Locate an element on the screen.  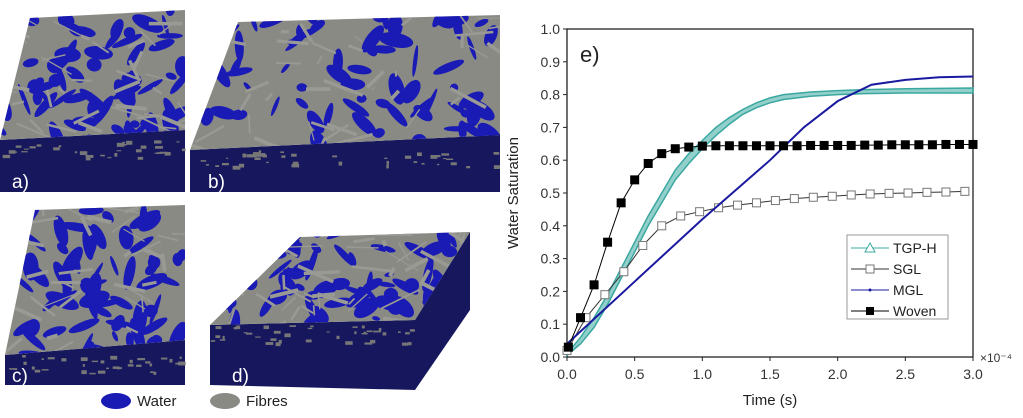
legend-label: Woven is located at coordinates (914, 311).